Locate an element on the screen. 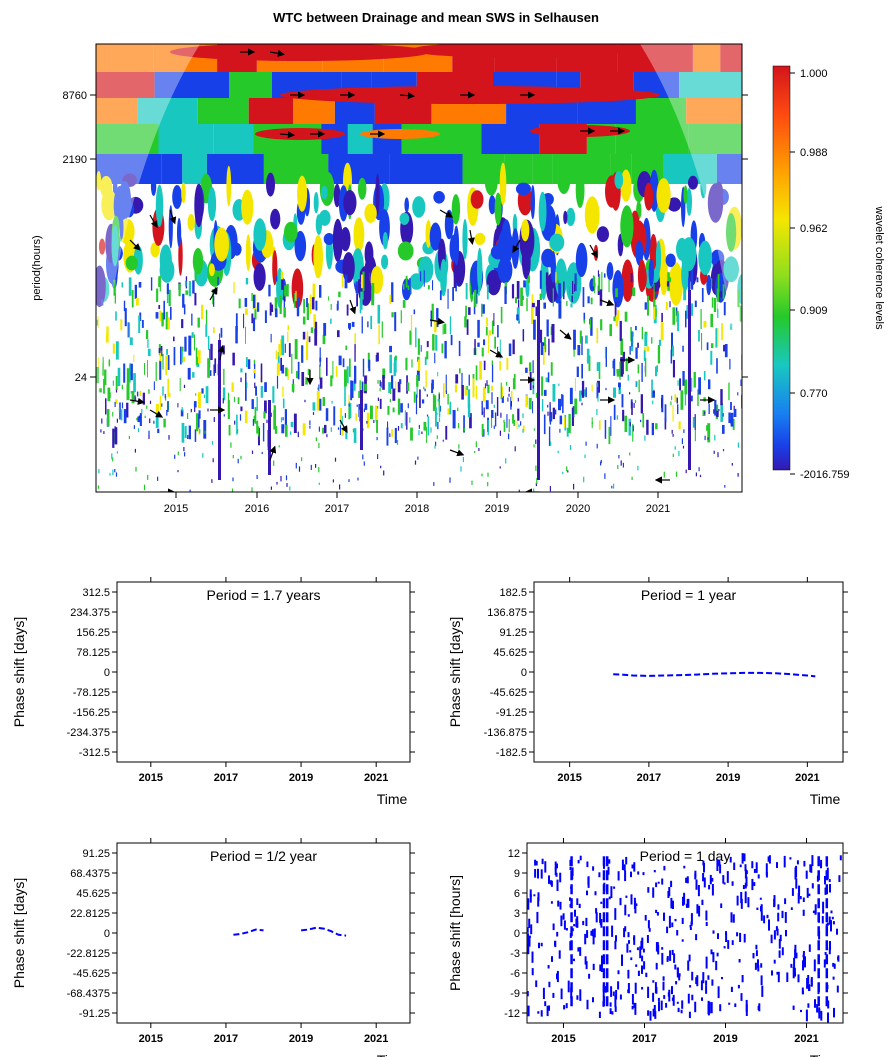 The width and height of the screenshot is (891, 1057). wtc-x-tick-label: 2019 is located at coordinates (497, 509).